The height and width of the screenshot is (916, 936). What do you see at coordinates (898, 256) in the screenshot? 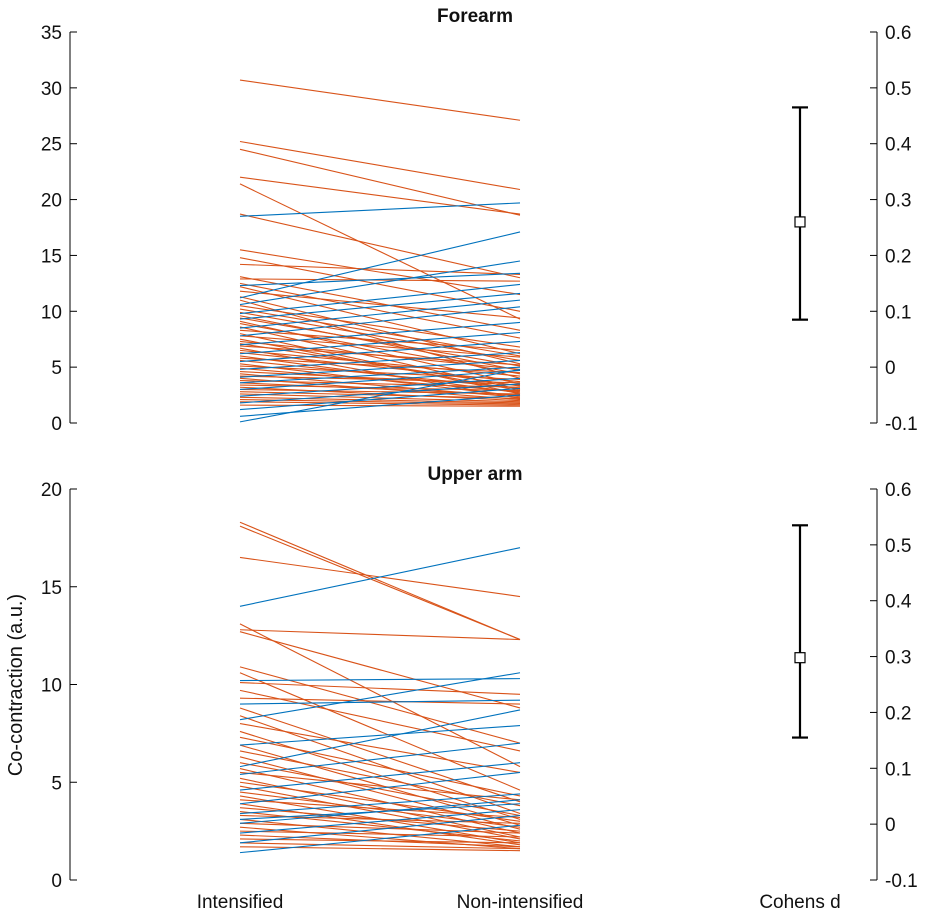
I see `forearm-y2tick-label: 0.2` at bounding box center [898, 256].